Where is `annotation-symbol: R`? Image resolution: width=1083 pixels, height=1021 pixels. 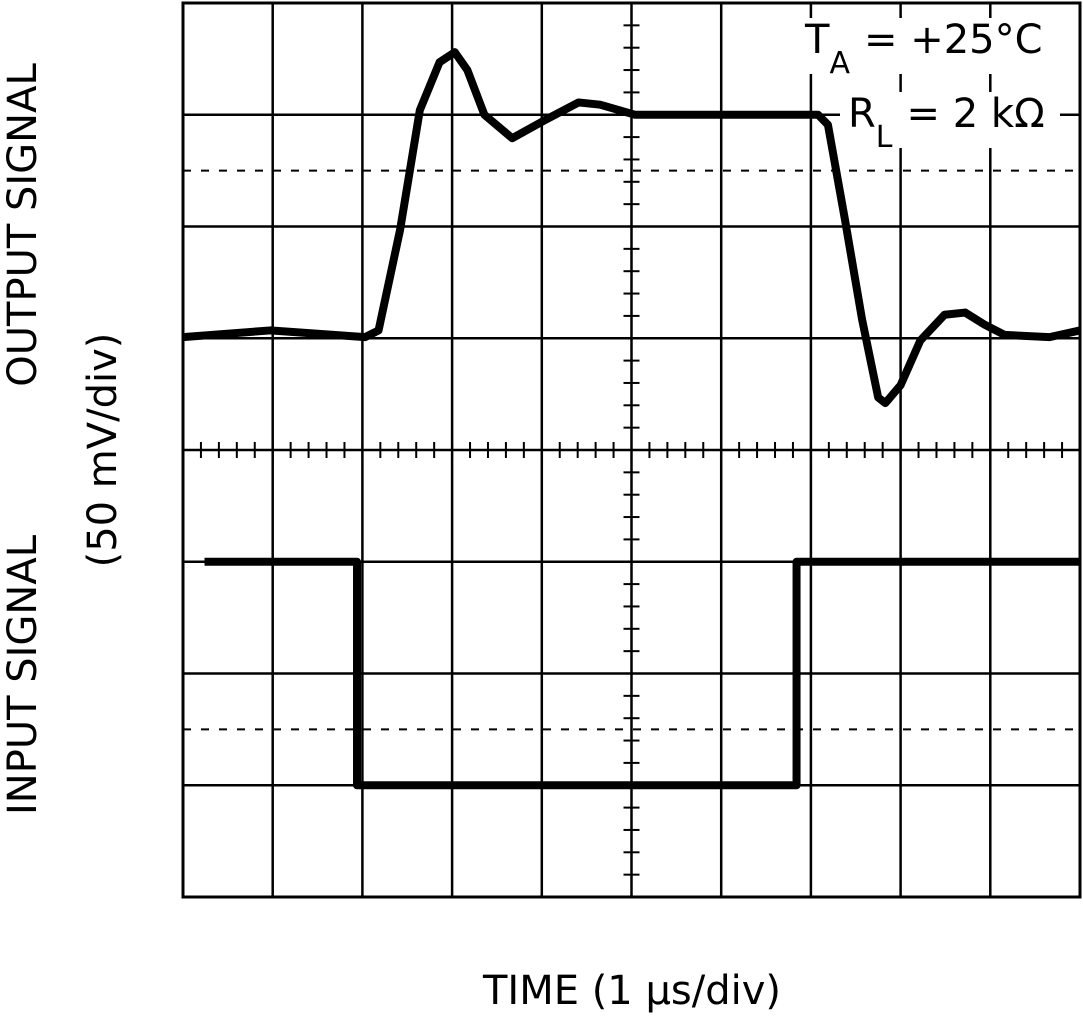 annotation-symbol: R is located at coordinates (862, 114).